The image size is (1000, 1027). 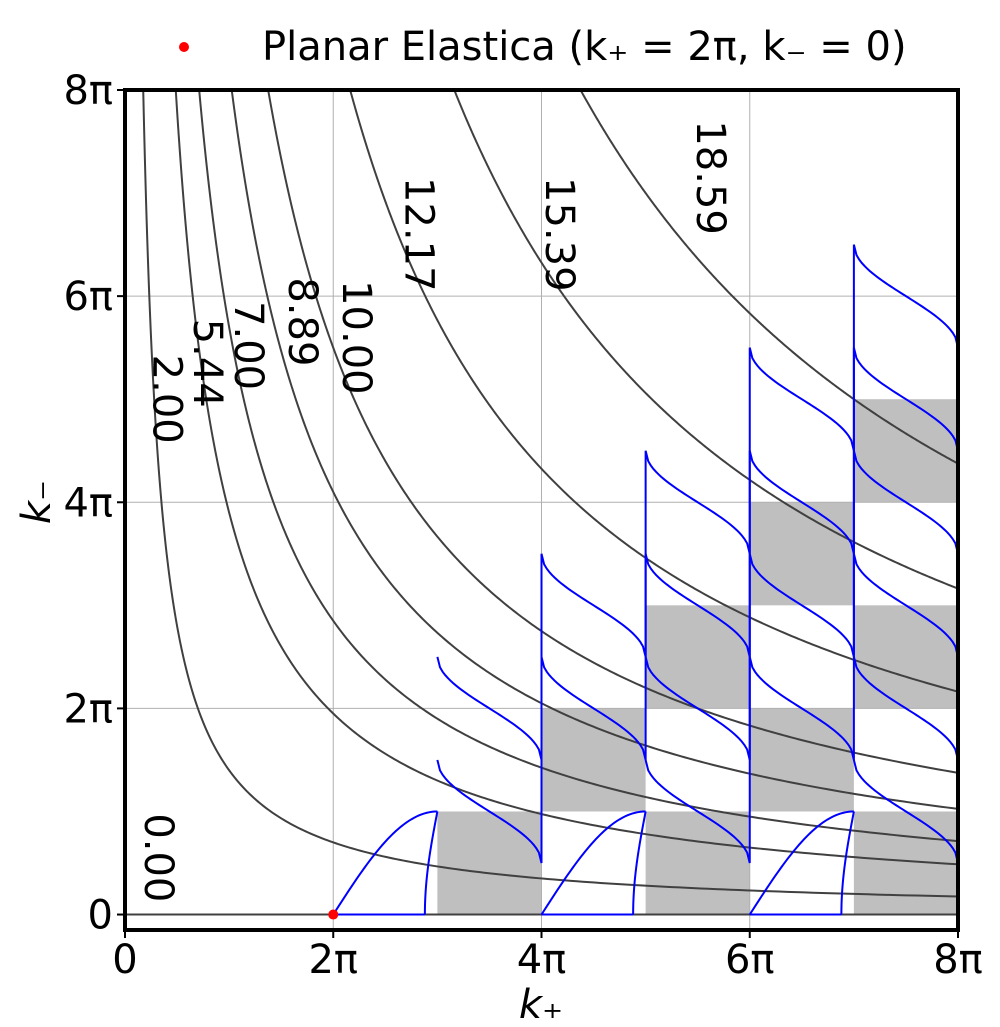 I want to click on contour-label: 8.89, so click(x=302, y=321).